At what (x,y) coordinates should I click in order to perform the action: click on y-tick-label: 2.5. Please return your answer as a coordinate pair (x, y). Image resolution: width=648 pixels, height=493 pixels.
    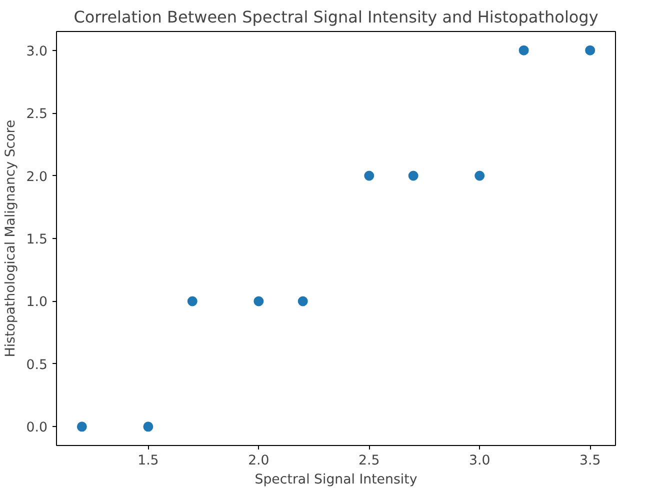
    Looking at the image, I should click on (37, 114).